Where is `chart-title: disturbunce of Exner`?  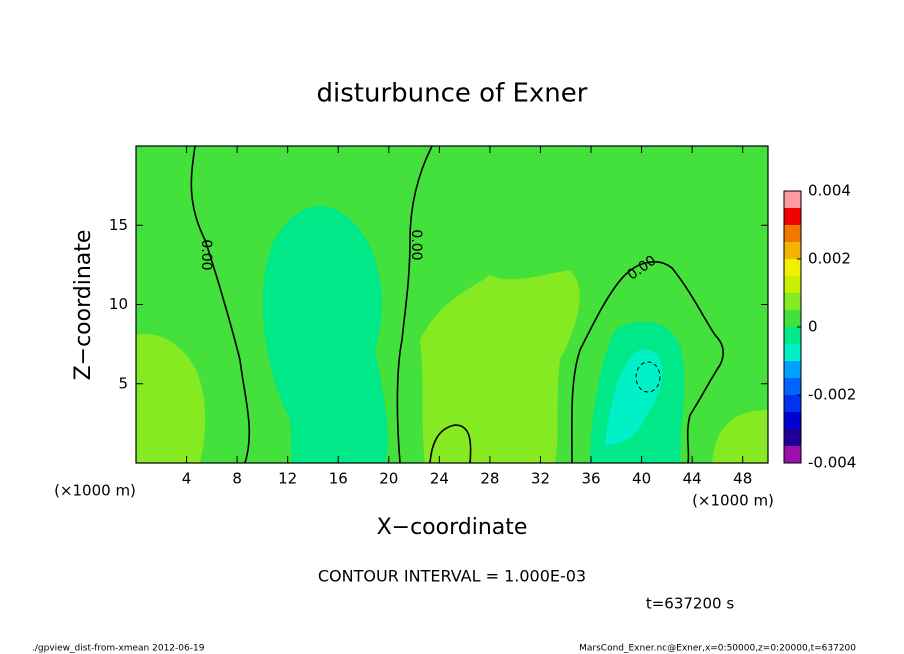 chart-title: disturbunce of Exner is located at coordinates (452, 94).